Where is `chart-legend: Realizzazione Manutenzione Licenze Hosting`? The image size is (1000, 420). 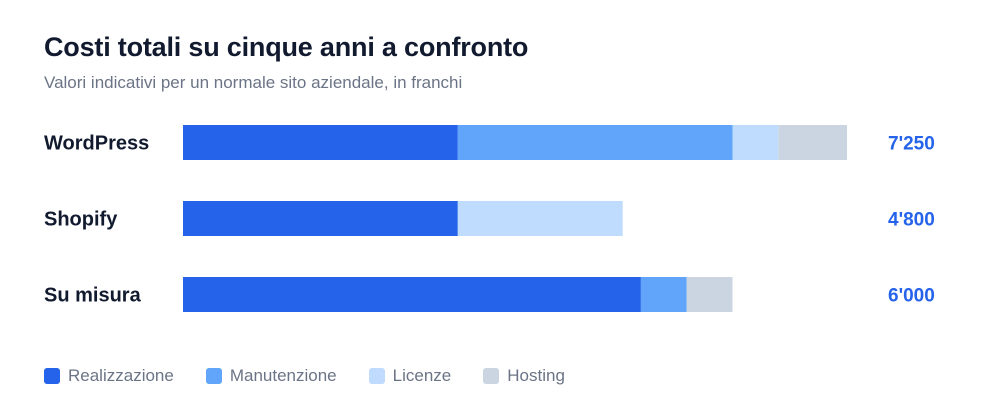
chart-legend: Realizzazione Manutenzione Licenze Hosting is located at coordinates (320, 376).